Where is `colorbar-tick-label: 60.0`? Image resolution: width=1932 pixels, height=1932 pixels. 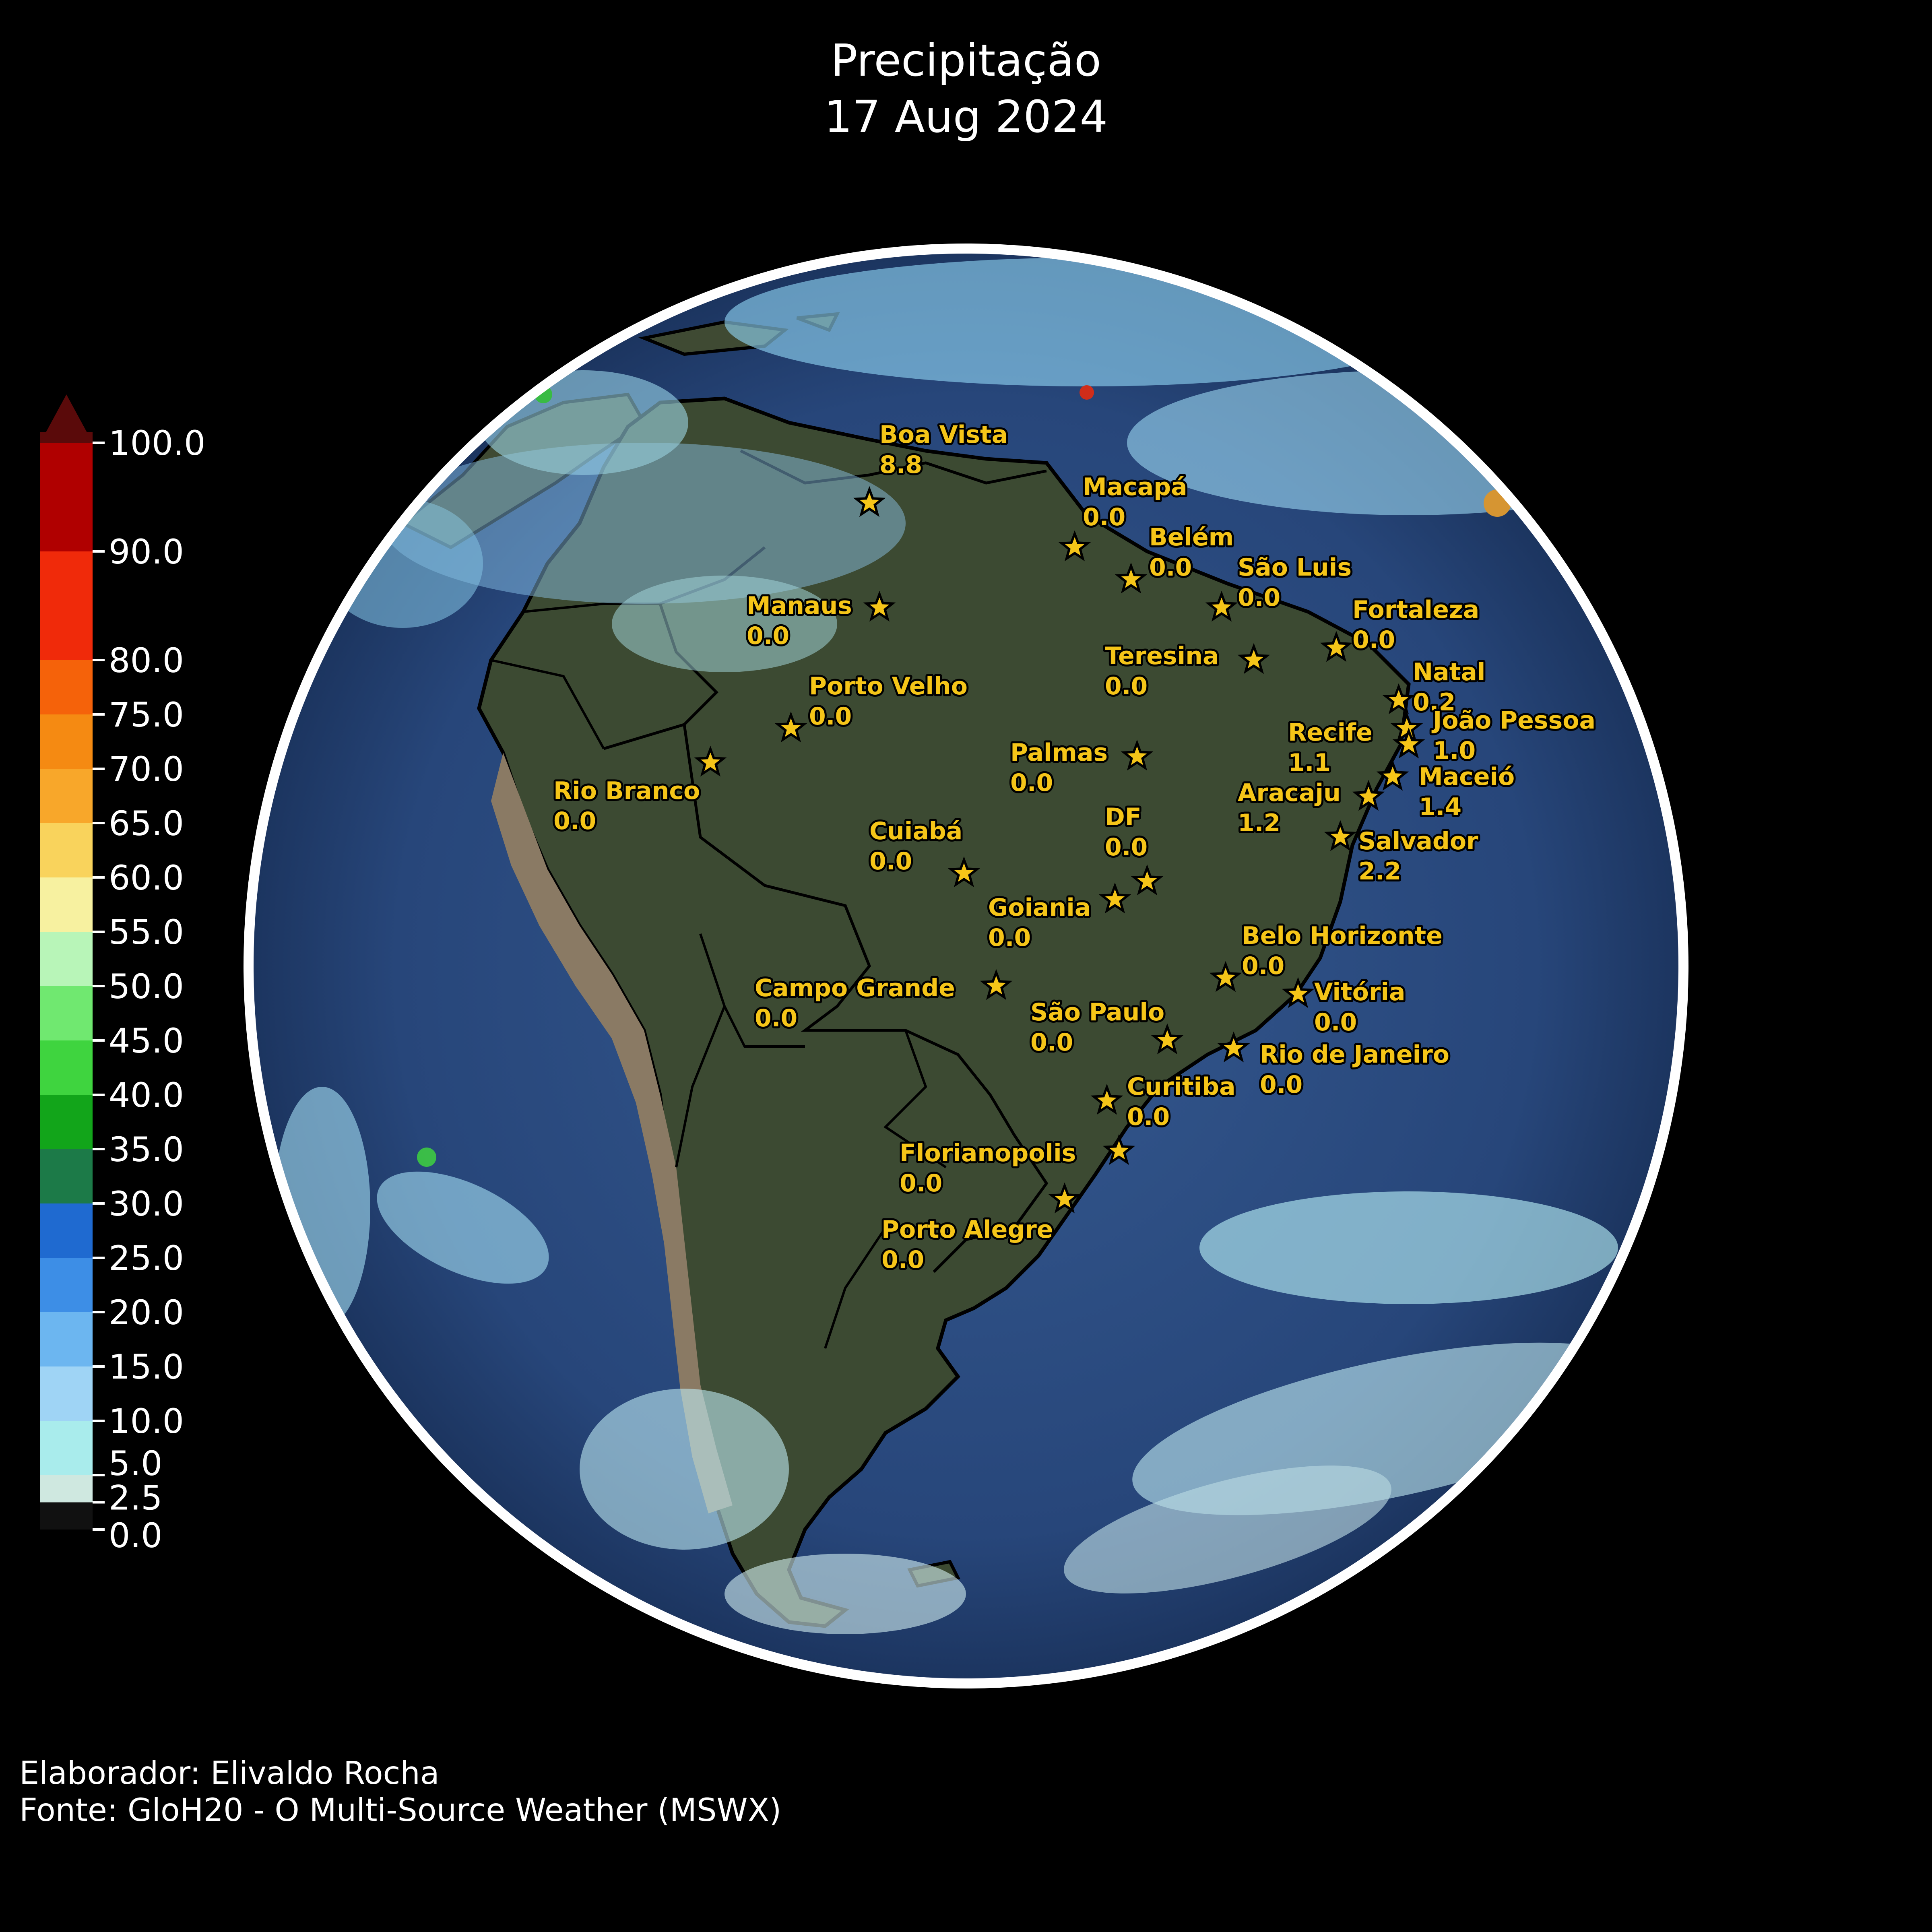 colorbar-tick-label: 60.0 is located at coordinates (146, 878).